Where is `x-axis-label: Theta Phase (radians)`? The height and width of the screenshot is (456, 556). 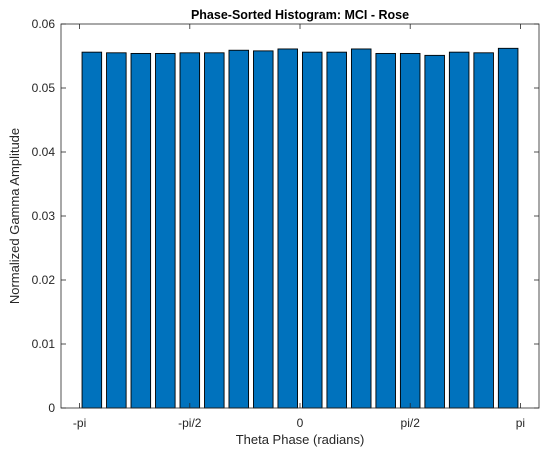 x-axis-label: Theta Phase (radians) is located at coordinates (300, 439).